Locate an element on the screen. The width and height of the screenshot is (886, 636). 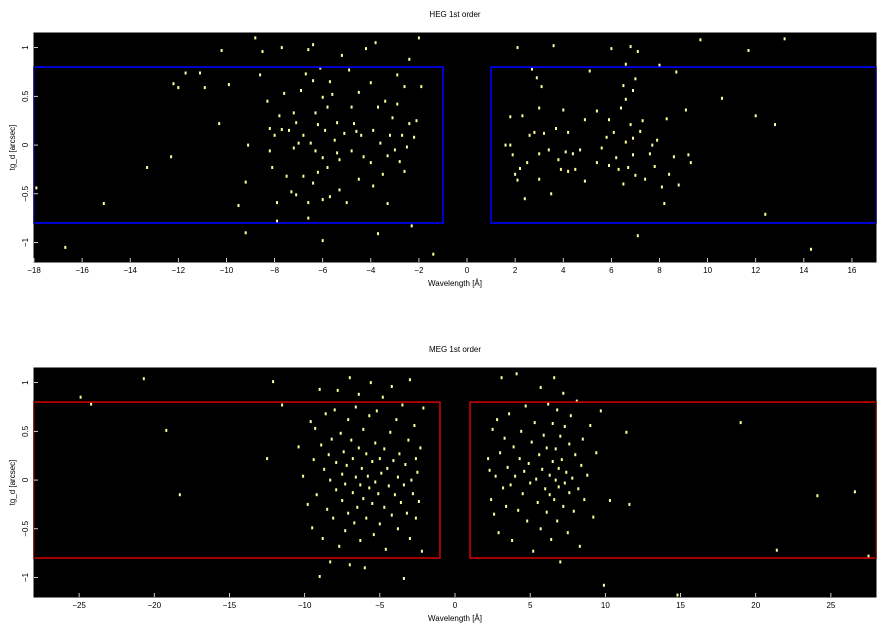
x-tick-label: 10 is located at coordinates (605, 605).